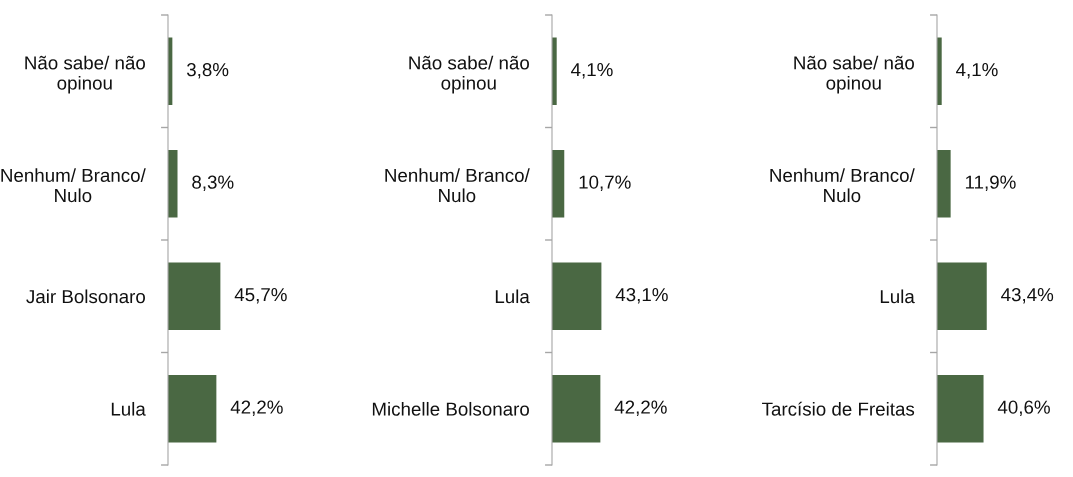 The image size is (1073, 477). I want to click on data-label: 8,3%, so click(213, 183).